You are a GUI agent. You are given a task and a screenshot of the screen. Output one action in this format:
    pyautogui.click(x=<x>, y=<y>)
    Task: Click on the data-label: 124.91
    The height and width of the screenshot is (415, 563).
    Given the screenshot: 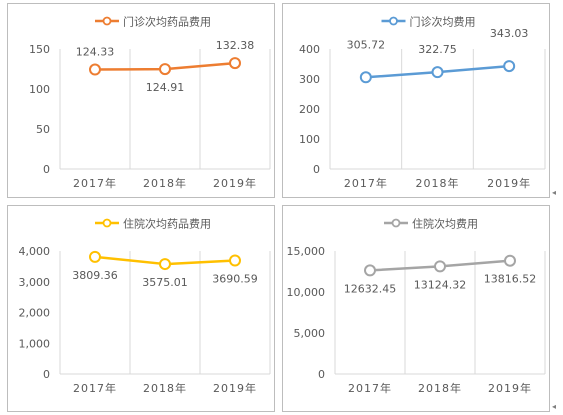 What is the action you would take?
    pyautogui.click(x=165, y=87)
    